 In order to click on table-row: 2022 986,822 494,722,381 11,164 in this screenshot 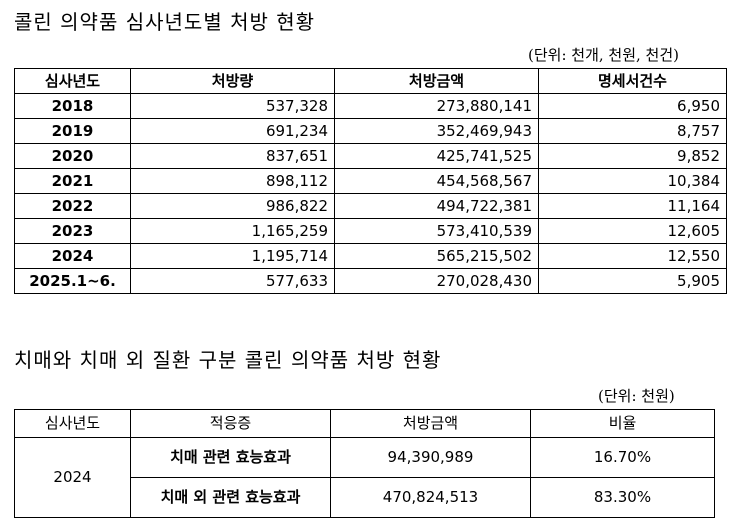, I will do `click(370, 206)`.